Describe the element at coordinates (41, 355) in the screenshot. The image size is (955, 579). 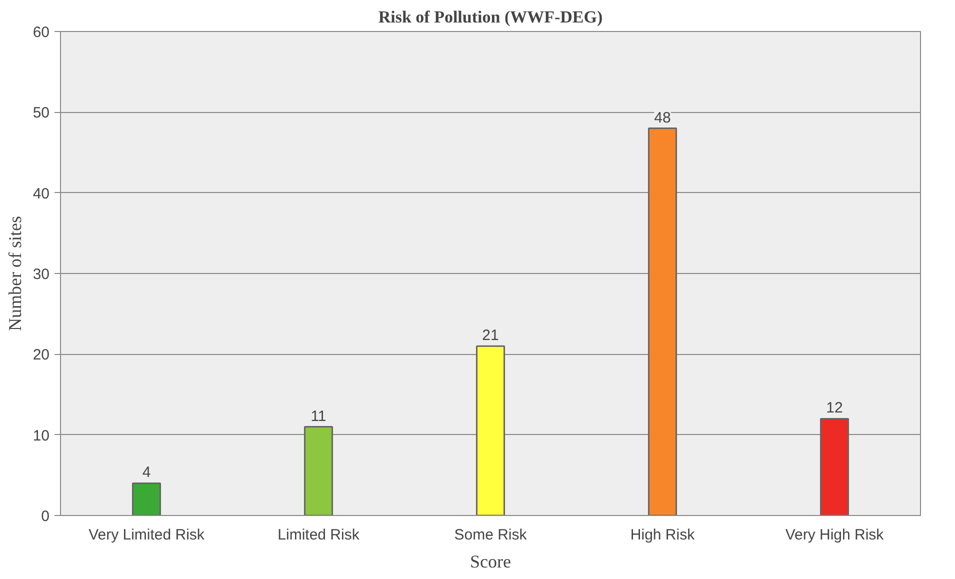
I see `y-tick-label: 20` at that location.